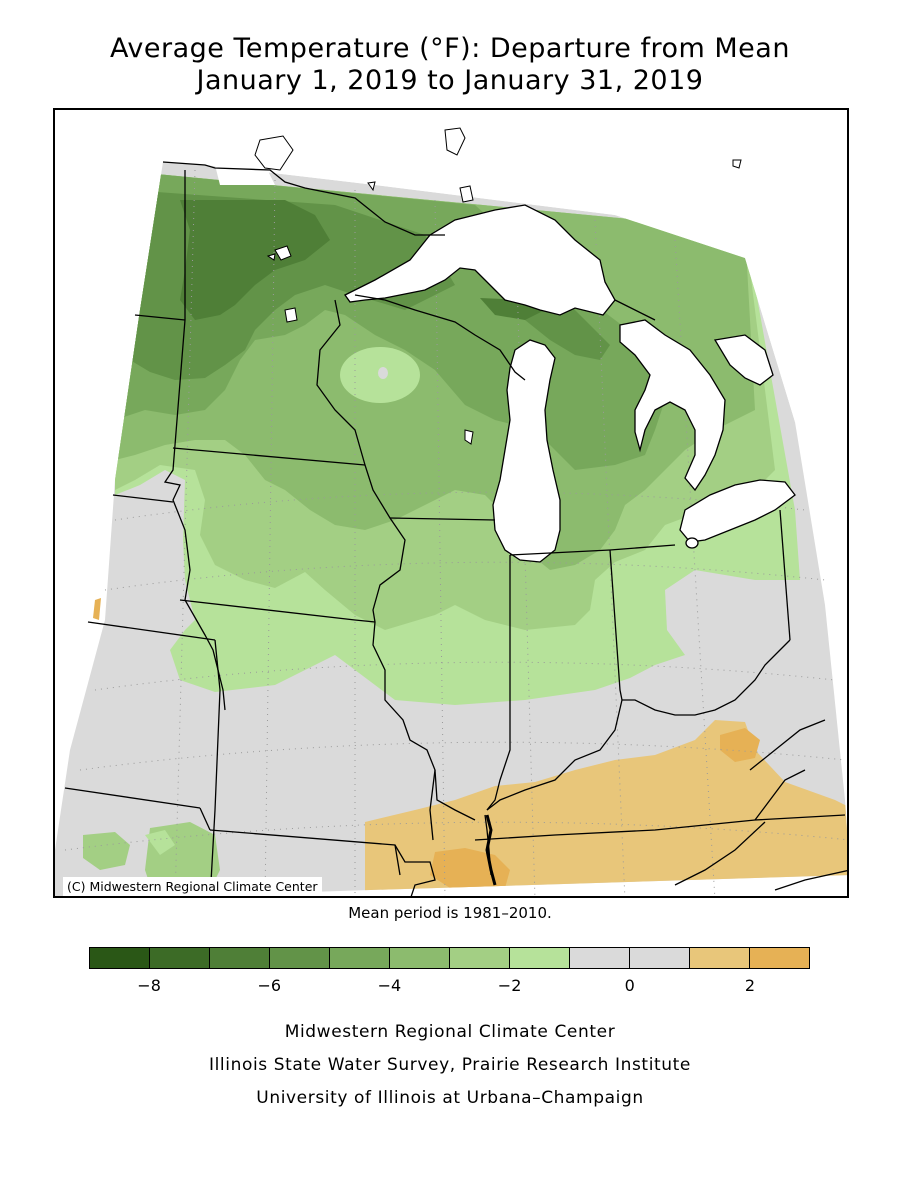  What do you see at coordinates (450, 80) in the screenshot?
I see `map-date-range: January 1, 2019 to January 31, 2019` at bounding box center [450, 80].